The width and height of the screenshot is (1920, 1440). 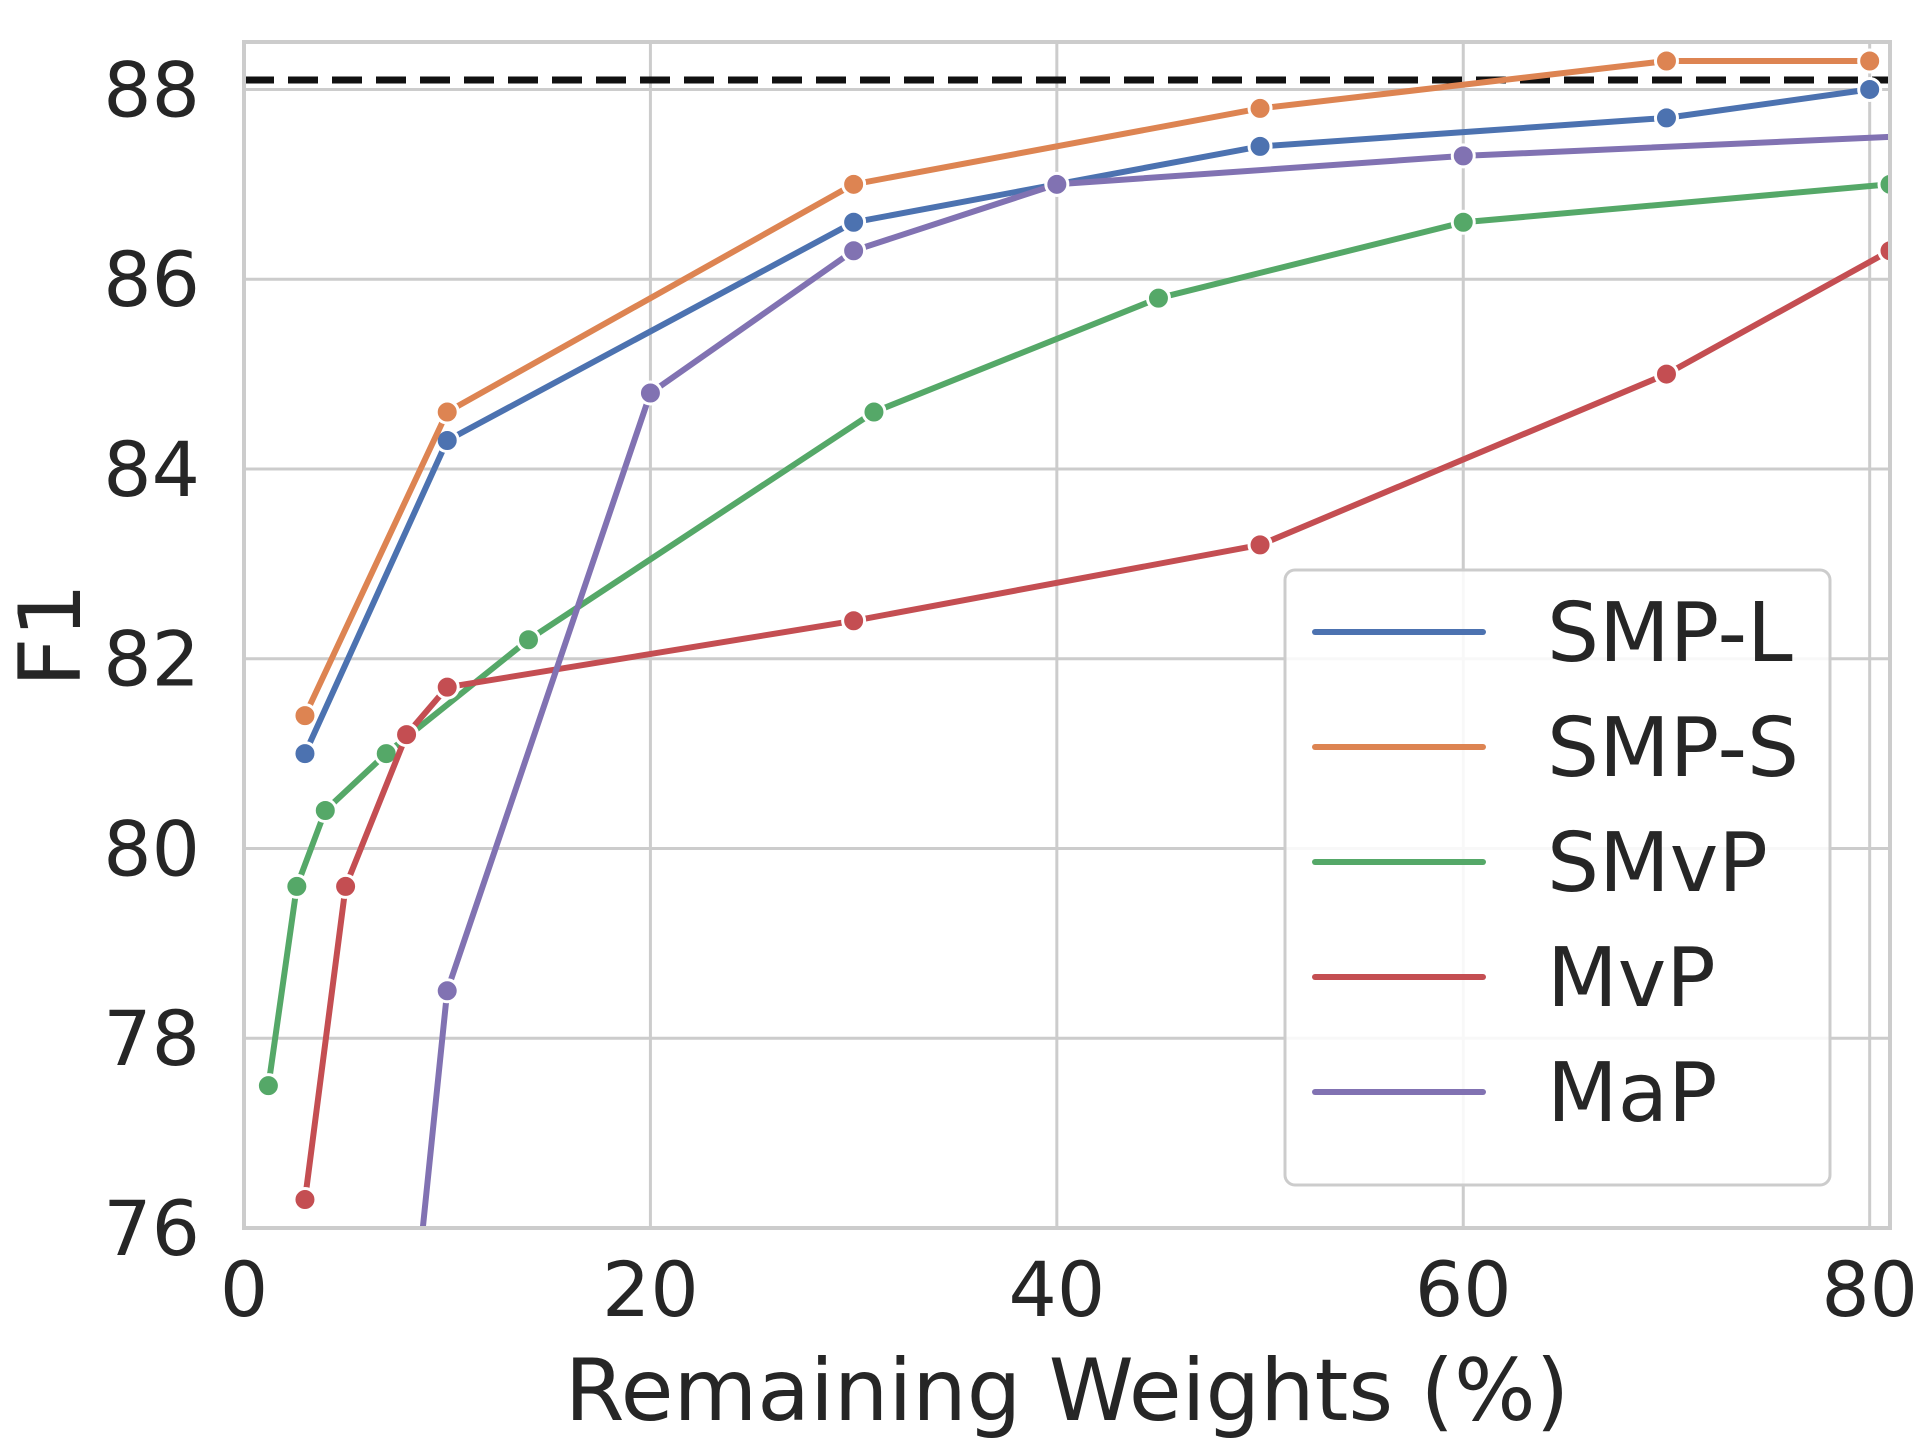 What do you see at coordinates (1673, 748) in the screenshot?
I see `legend-label: SMP-S` at bounding box center [1673, 748].